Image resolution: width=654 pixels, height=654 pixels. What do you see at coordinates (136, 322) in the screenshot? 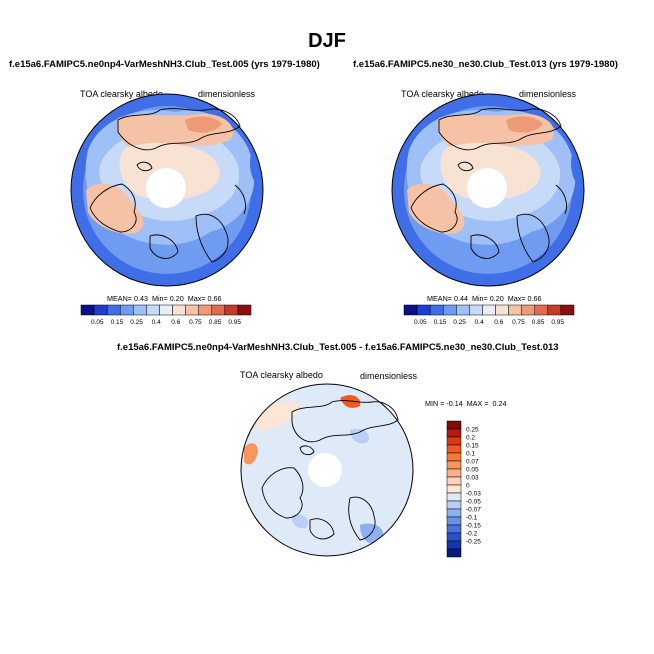
I see `panel-1-colorbar-tick-label: 0.25` at bounding box center [136, 322].